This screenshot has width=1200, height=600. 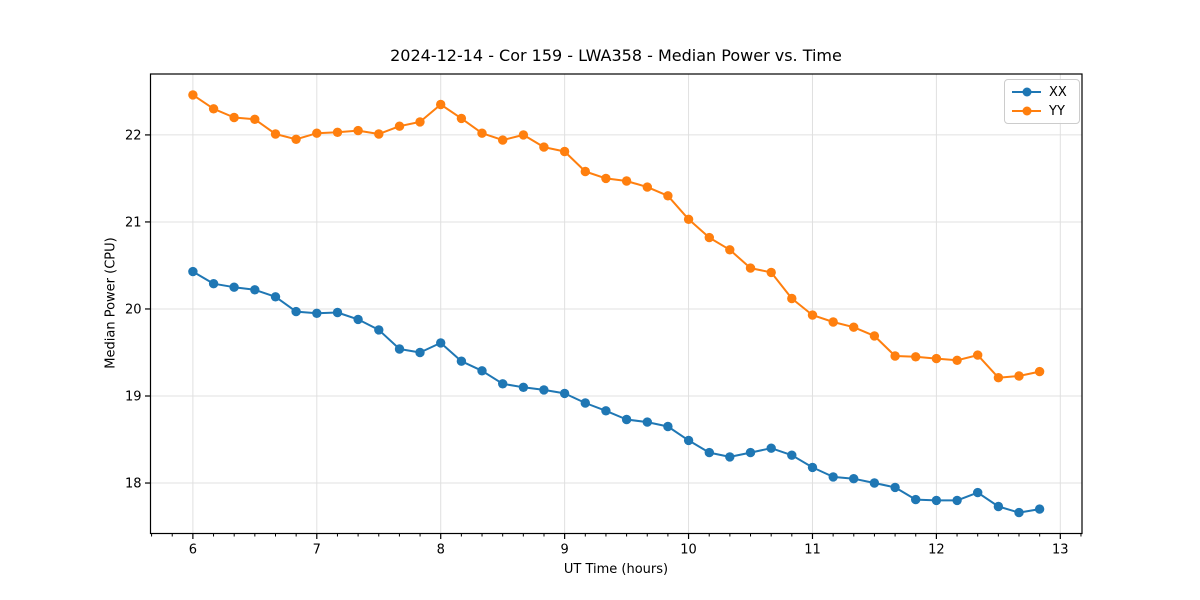 I want to click on x-tick-label: 8, so click(x=441, y=550).